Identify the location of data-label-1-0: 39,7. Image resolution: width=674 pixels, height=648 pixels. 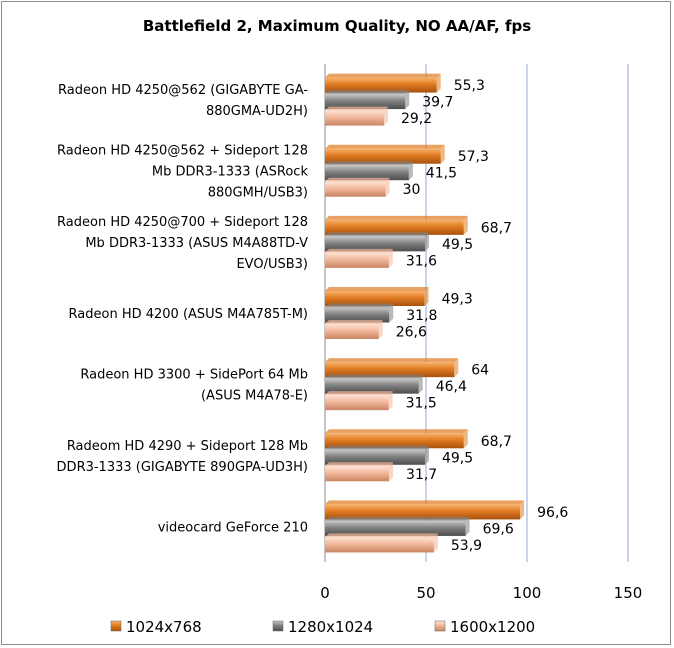
(437, 103).